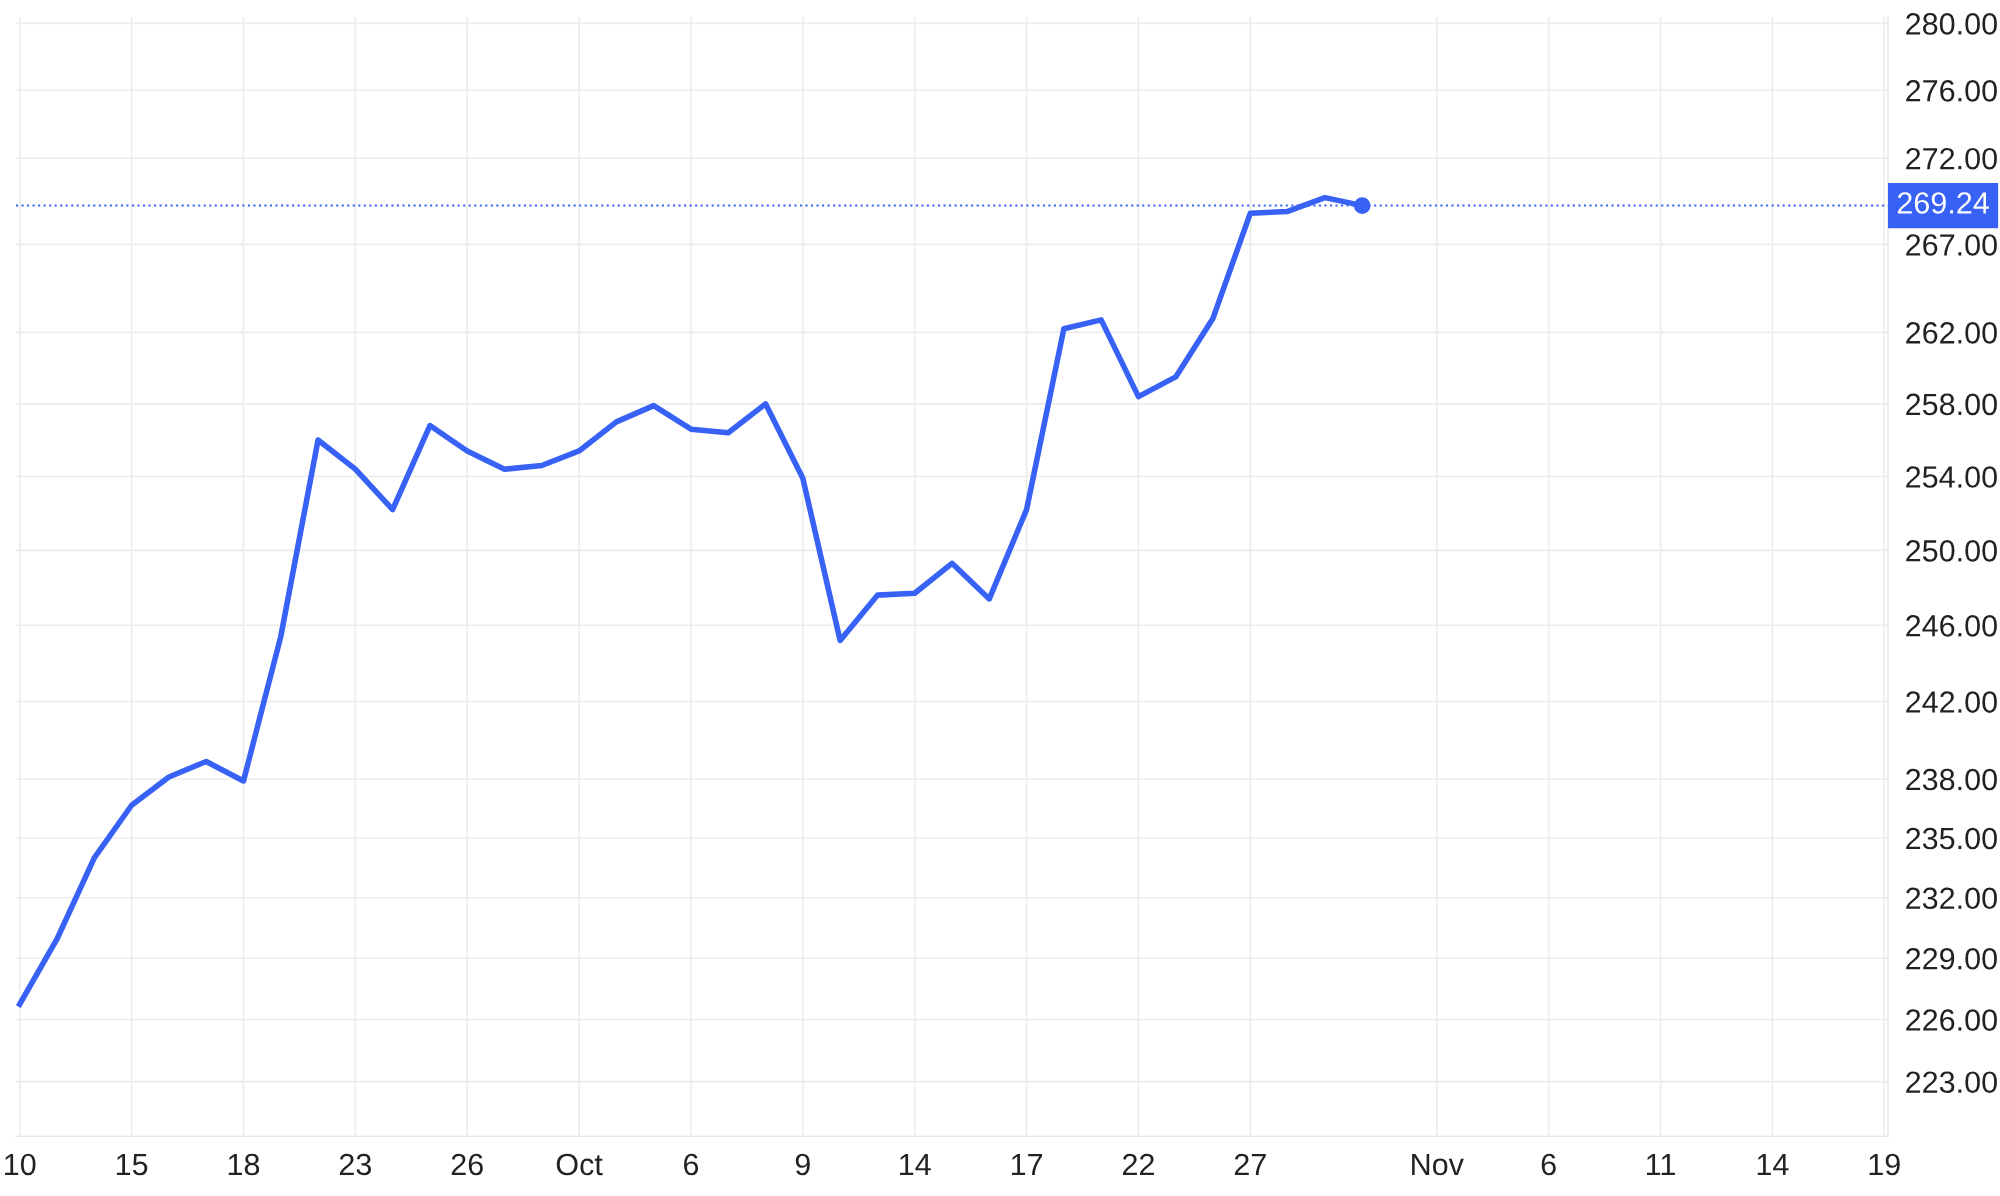 The image size is (2000, 1196). Describe the element at coordinates (1250, 1164) in the screenshot. I see `x-tick-label: 27` at that location.